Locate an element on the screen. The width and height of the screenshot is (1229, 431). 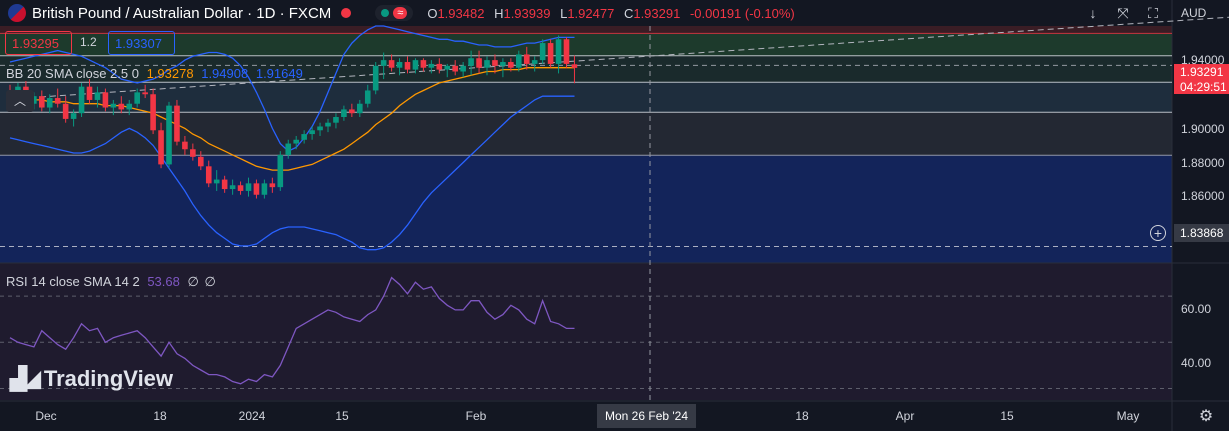
sell-button: 1.93295 is located at coordinates (38, 43).